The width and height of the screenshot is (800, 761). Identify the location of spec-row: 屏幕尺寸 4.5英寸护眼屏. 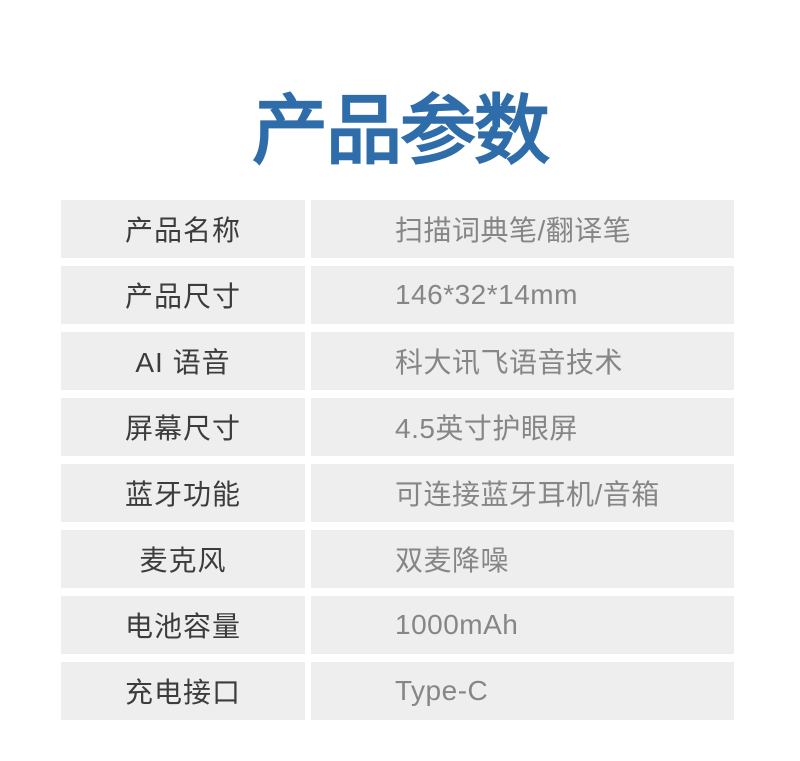
(397, 427).